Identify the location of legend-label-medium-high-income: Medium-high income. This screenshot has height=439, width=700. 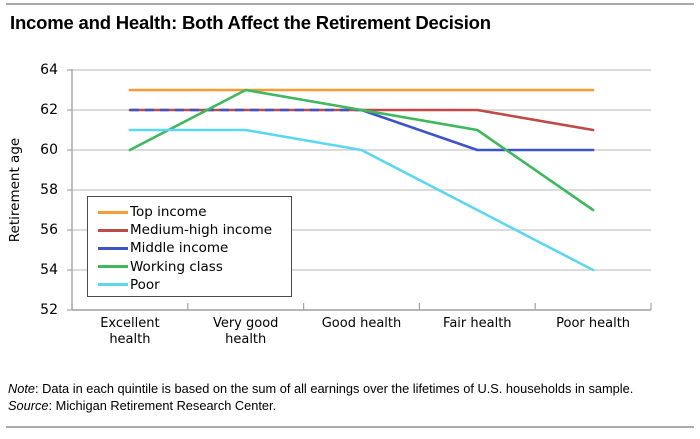
(201, 230).